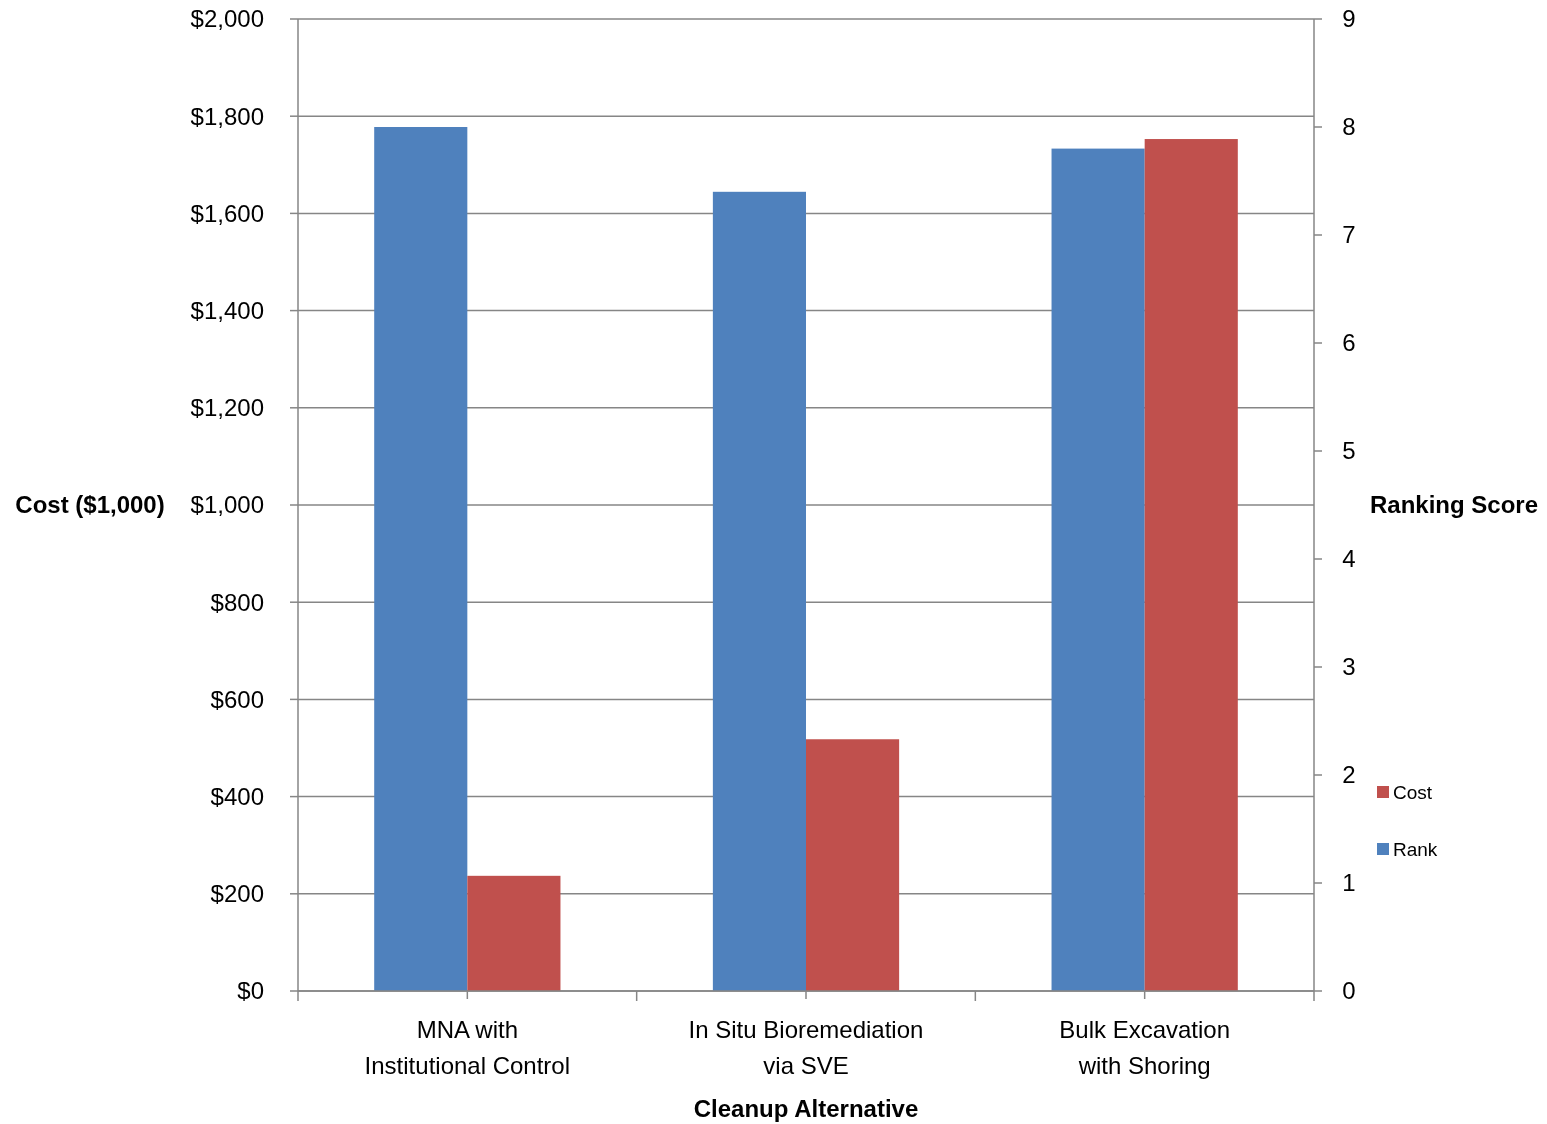 This screenshot has height=1124, width=1547. I want to click on x-tick-label: Bulk Excavation with Shoring, so click(1145, 1047).